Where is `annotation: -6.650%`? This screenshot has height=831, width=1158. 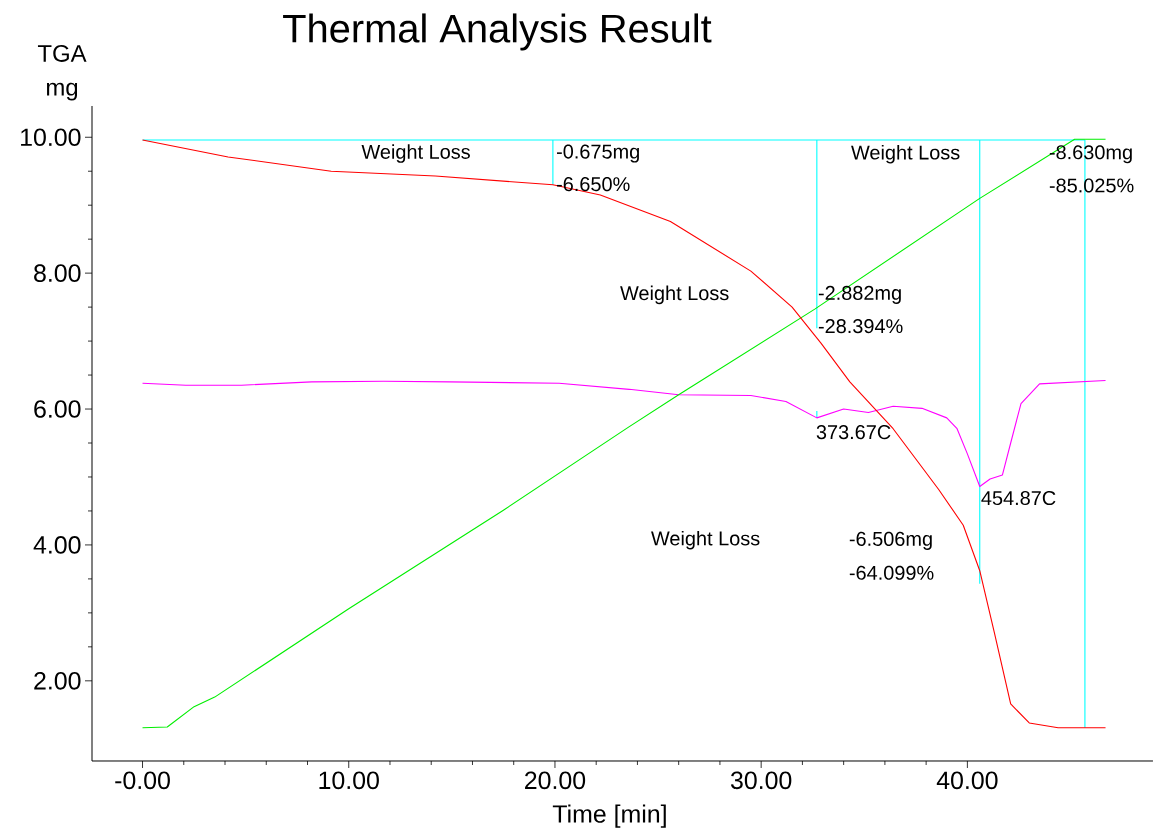
annotation: -6.650% is located at coordinates (593, 184).